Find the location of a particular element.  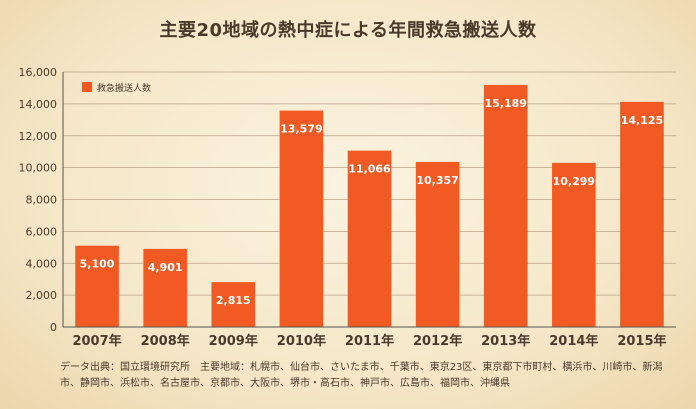

x-tick-label: 2013年 is located at coordinates (505, 341).